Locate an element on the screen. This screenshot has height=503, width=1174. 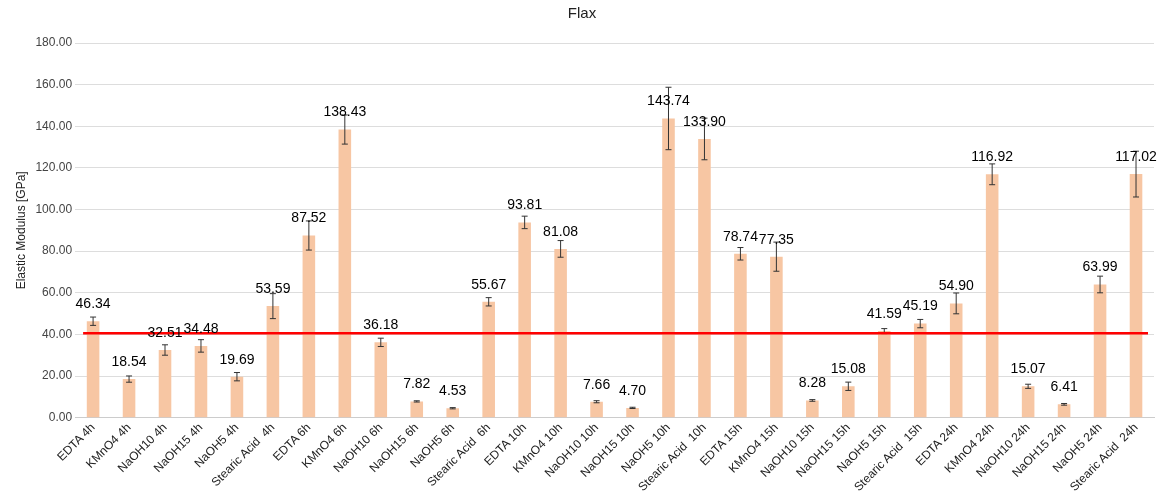
y-tick-label: 60.00 is located at coordinates (57, 292).